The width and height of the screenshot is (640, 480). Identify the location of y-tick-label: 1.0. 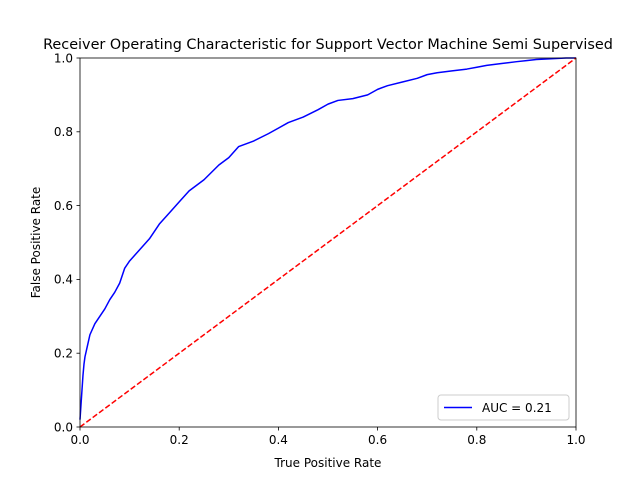
(63, 58).